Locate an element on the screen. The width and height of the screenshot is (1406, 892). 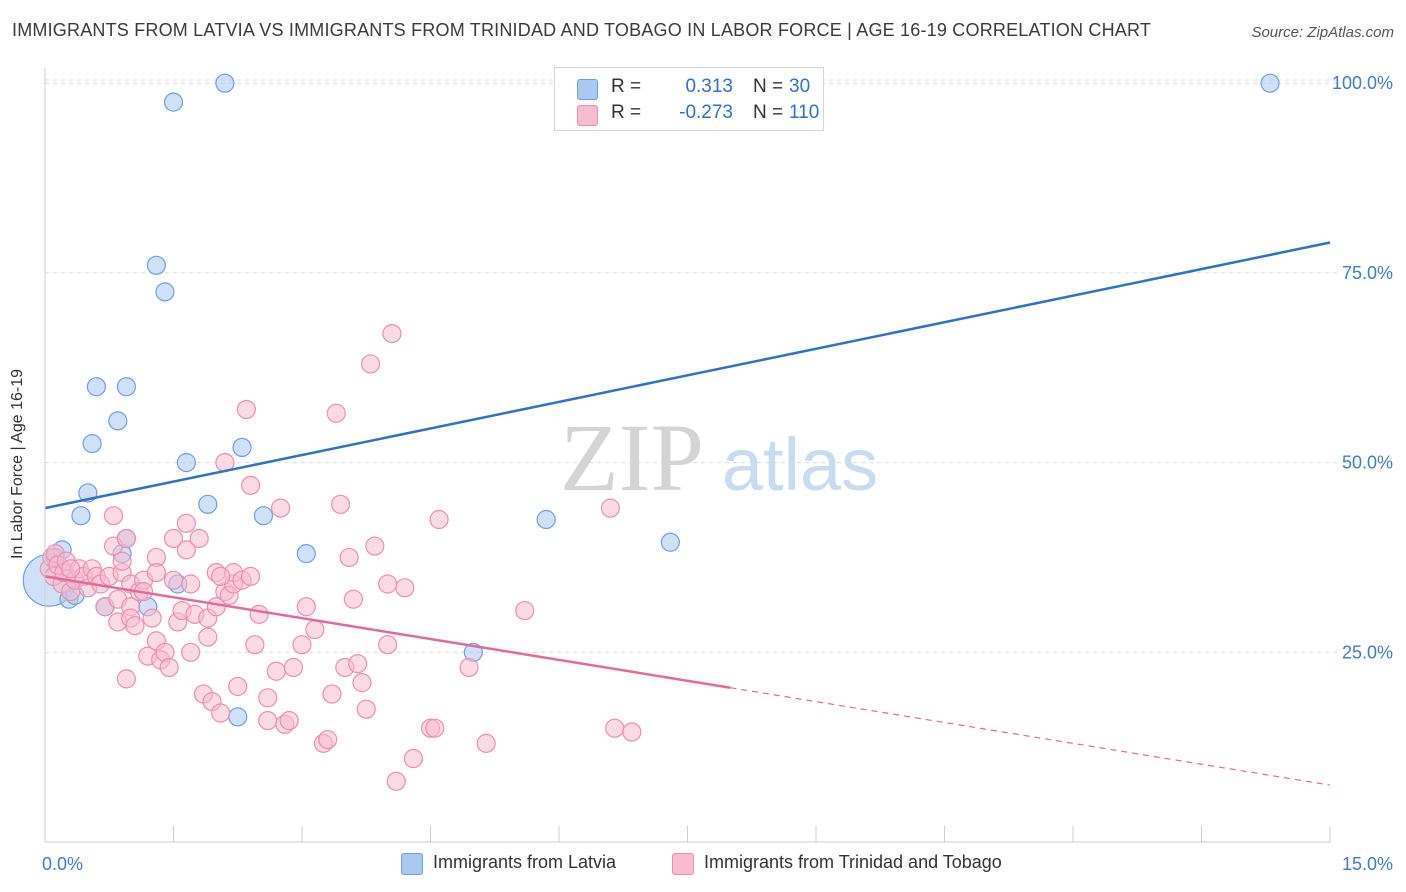
bottom-legend-label-trinidad: Immigrants from Trinidad and Tobago is located at coordinates (853, 862).